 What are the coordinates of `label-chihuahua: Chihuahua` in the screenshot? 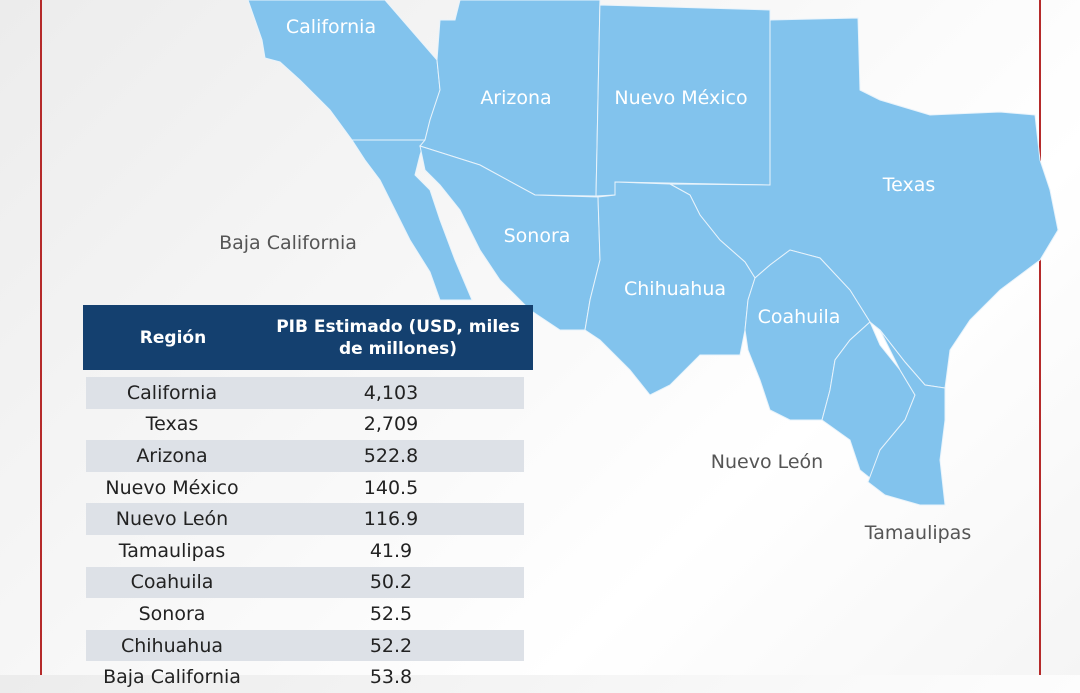 It's located at (675, 289).